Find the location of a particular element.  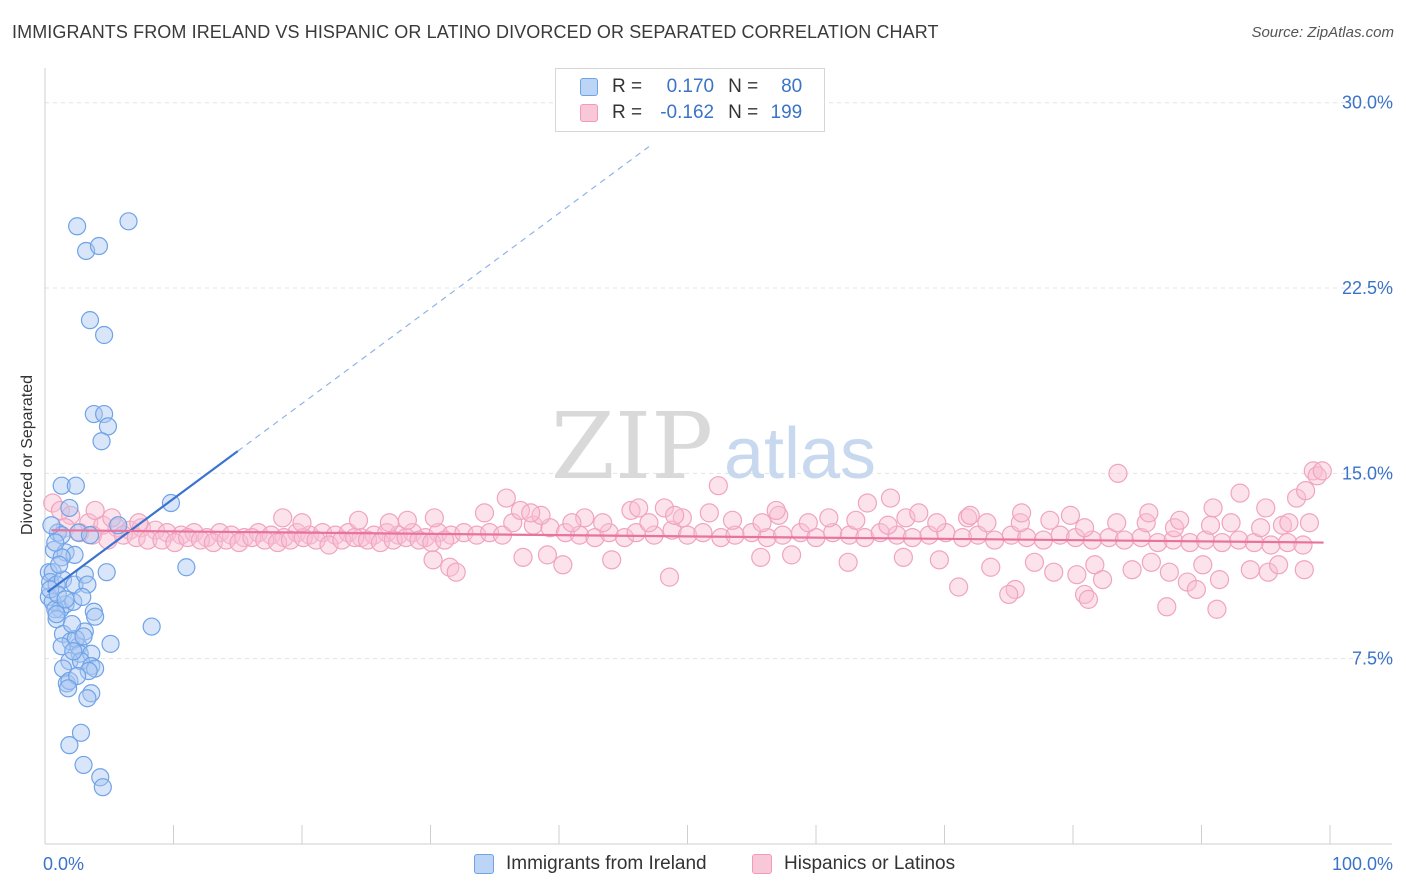

ireland-points is located at coordinates (117, 504).